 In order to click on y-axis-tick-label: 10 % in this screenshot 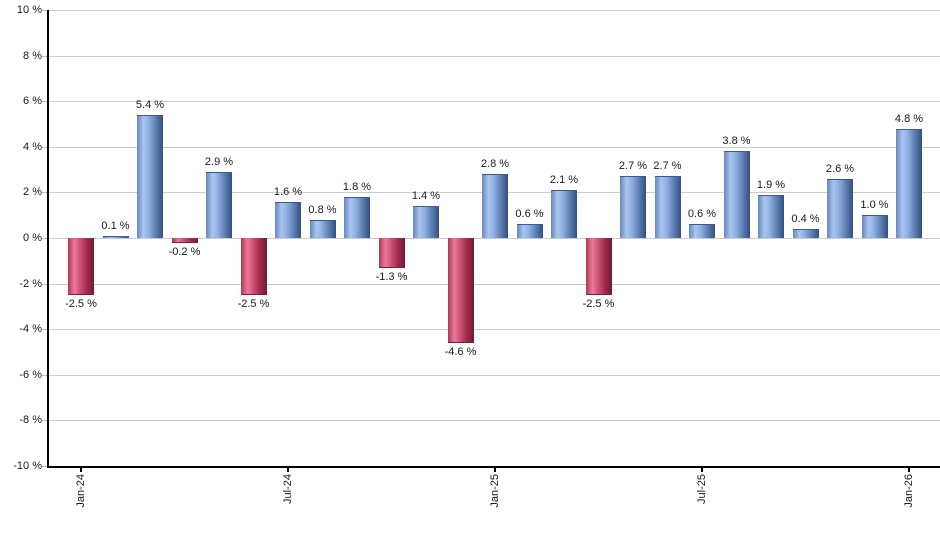, I will do `click(29, 10)`.